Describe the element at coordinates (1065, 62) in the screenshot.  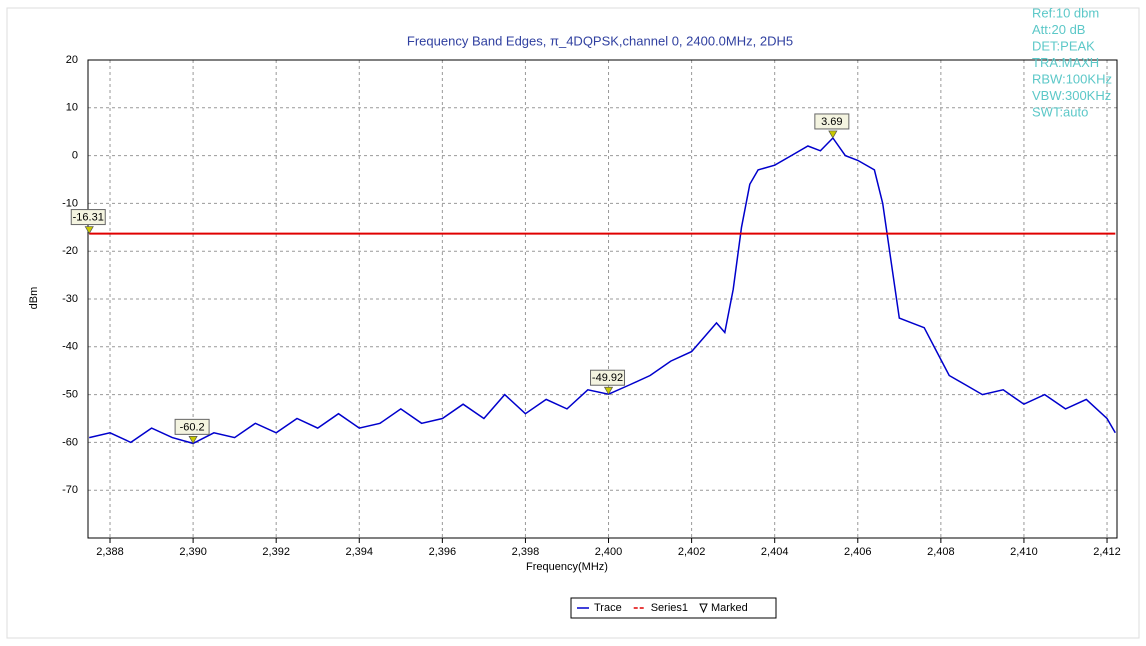
I see `info-text: TRA:MAXH` at that location.